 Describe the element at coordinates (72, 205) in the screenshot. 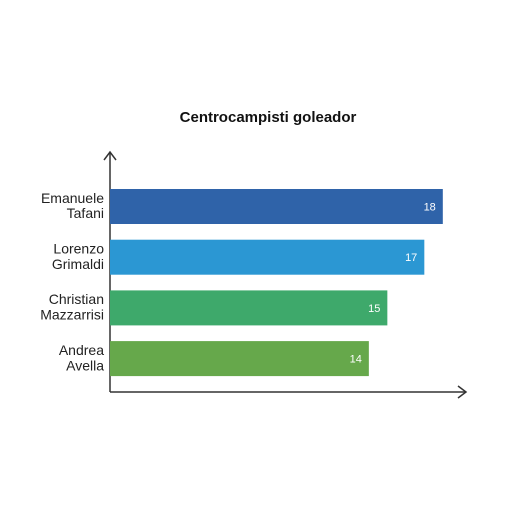

I see `category-label: Emanuele Tafani` at that location.